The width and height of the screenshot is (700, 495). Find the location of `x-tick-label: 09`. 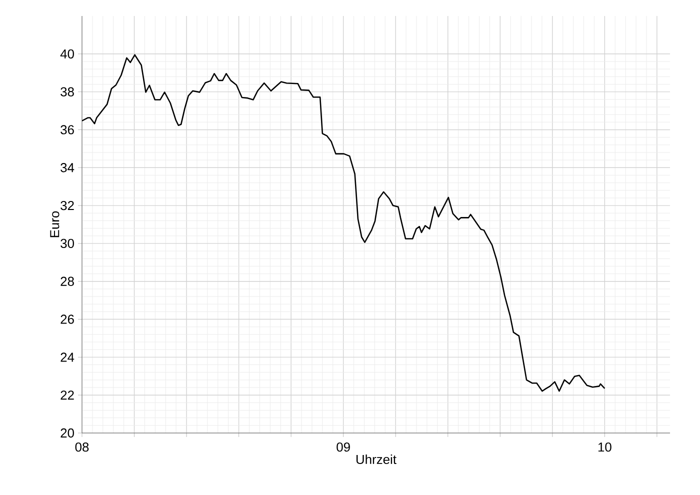

x-tick-label: 09 is located at coordinates (343, 447).